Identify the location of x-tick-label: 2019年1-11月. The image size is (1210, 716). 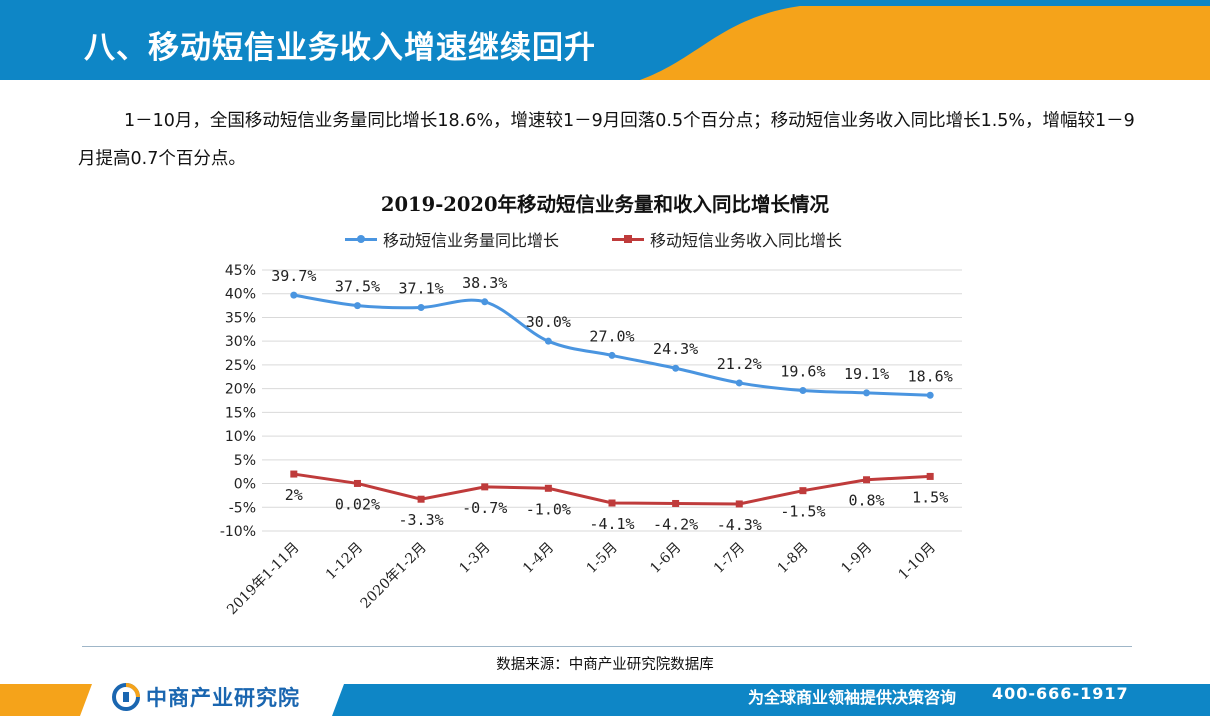
(263, 579).